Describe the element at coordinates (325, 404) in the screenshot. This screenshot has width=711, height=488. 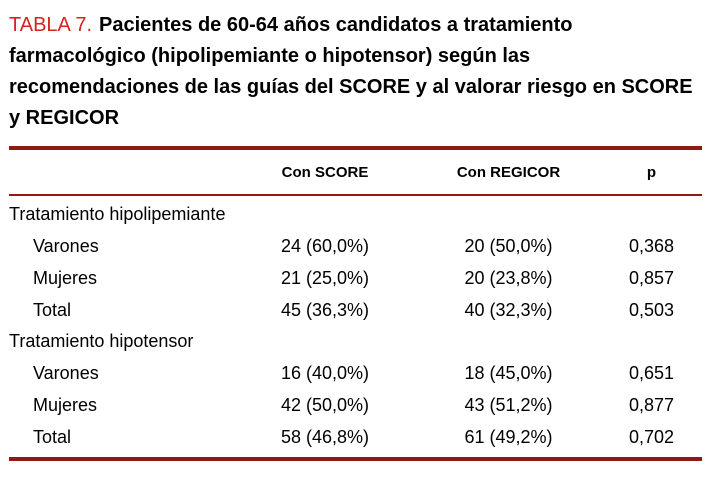
I see `score-value: 42 (50,0%)` at that location.